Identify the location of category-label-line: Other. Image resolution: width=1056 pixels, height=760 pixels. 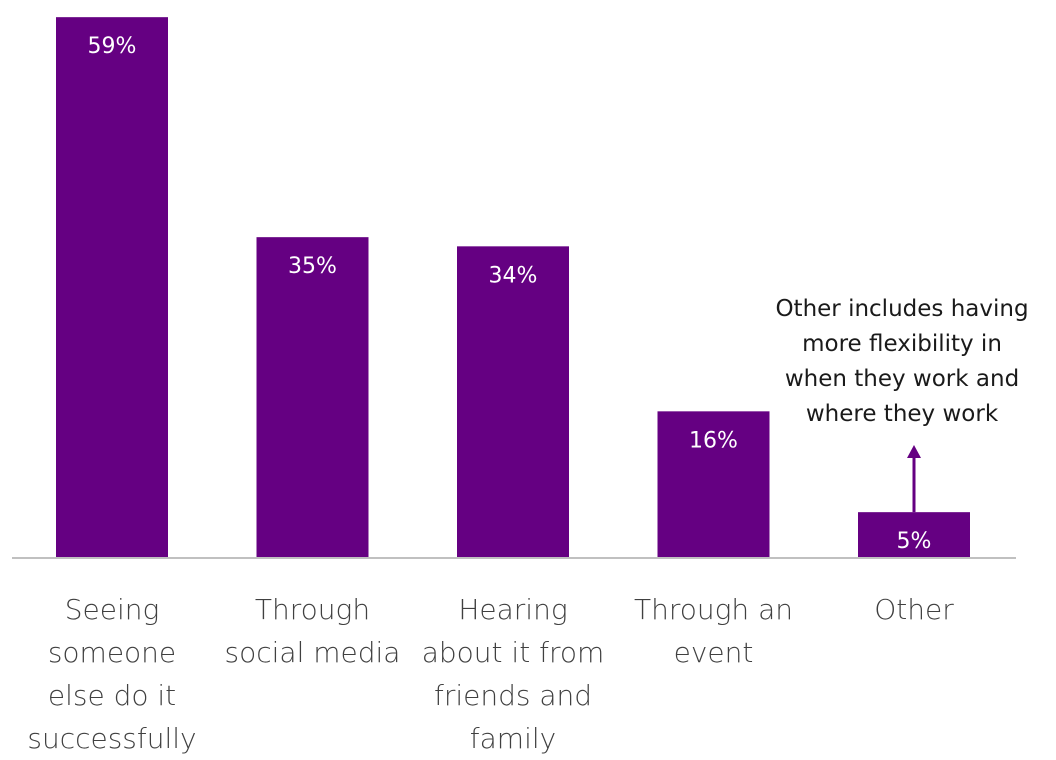
(914, 609).